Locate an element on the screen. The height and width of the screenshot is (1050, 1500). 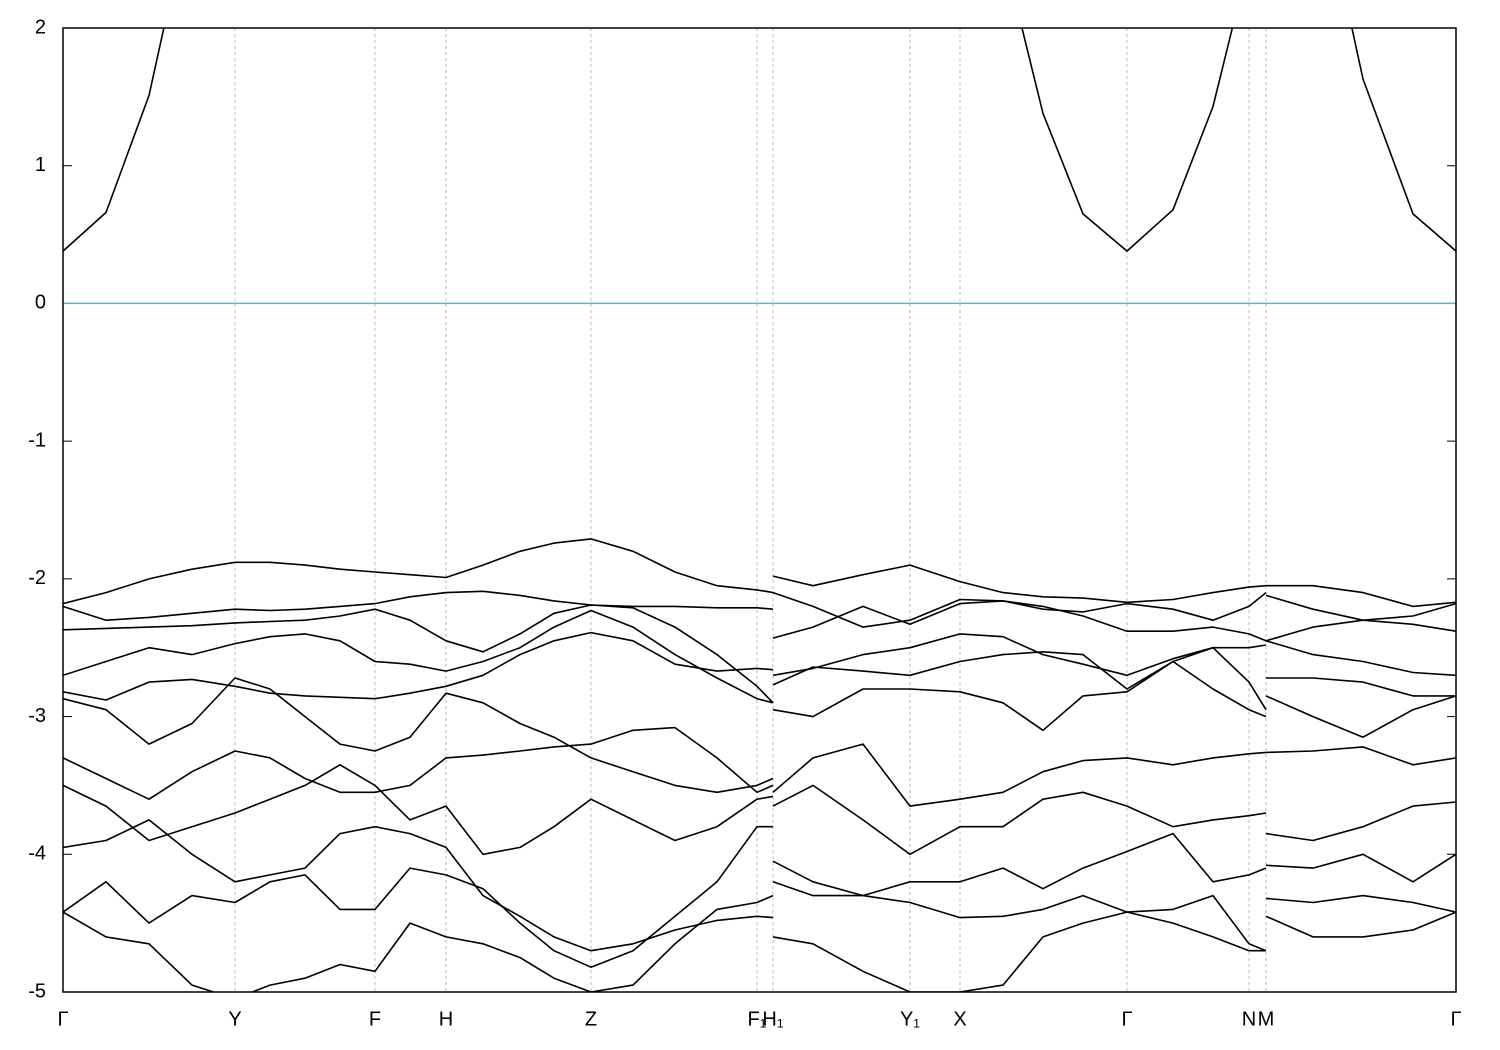
y-tick-label: 2 is located at coordinates (40, 27).